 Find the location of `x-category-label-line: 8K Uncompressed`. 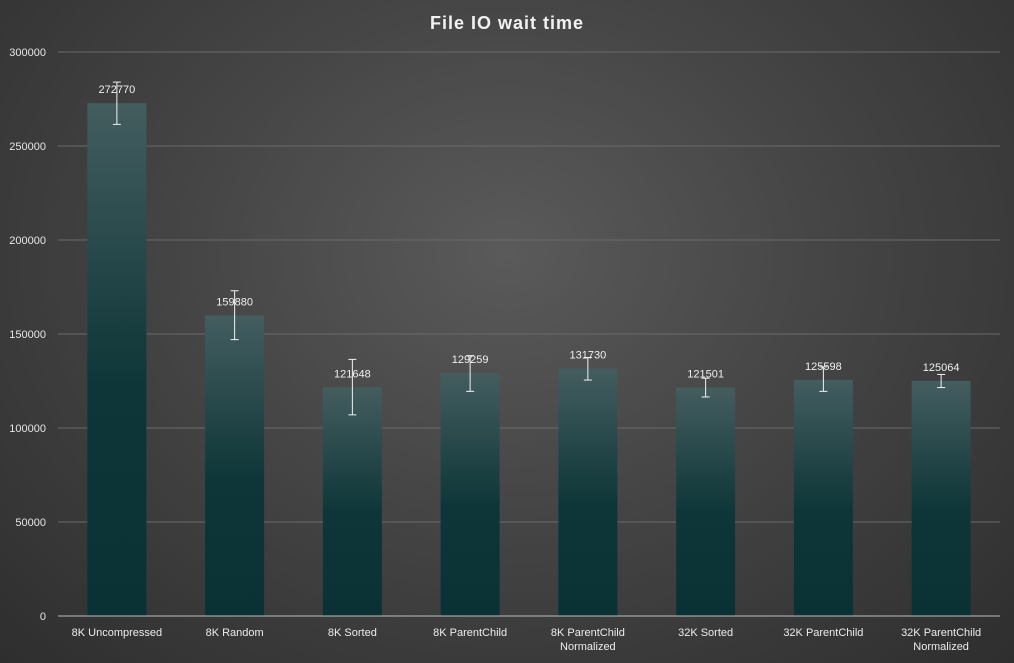

x-category-label-line: 8K Uncompressed is located at coordinates (117, 633).